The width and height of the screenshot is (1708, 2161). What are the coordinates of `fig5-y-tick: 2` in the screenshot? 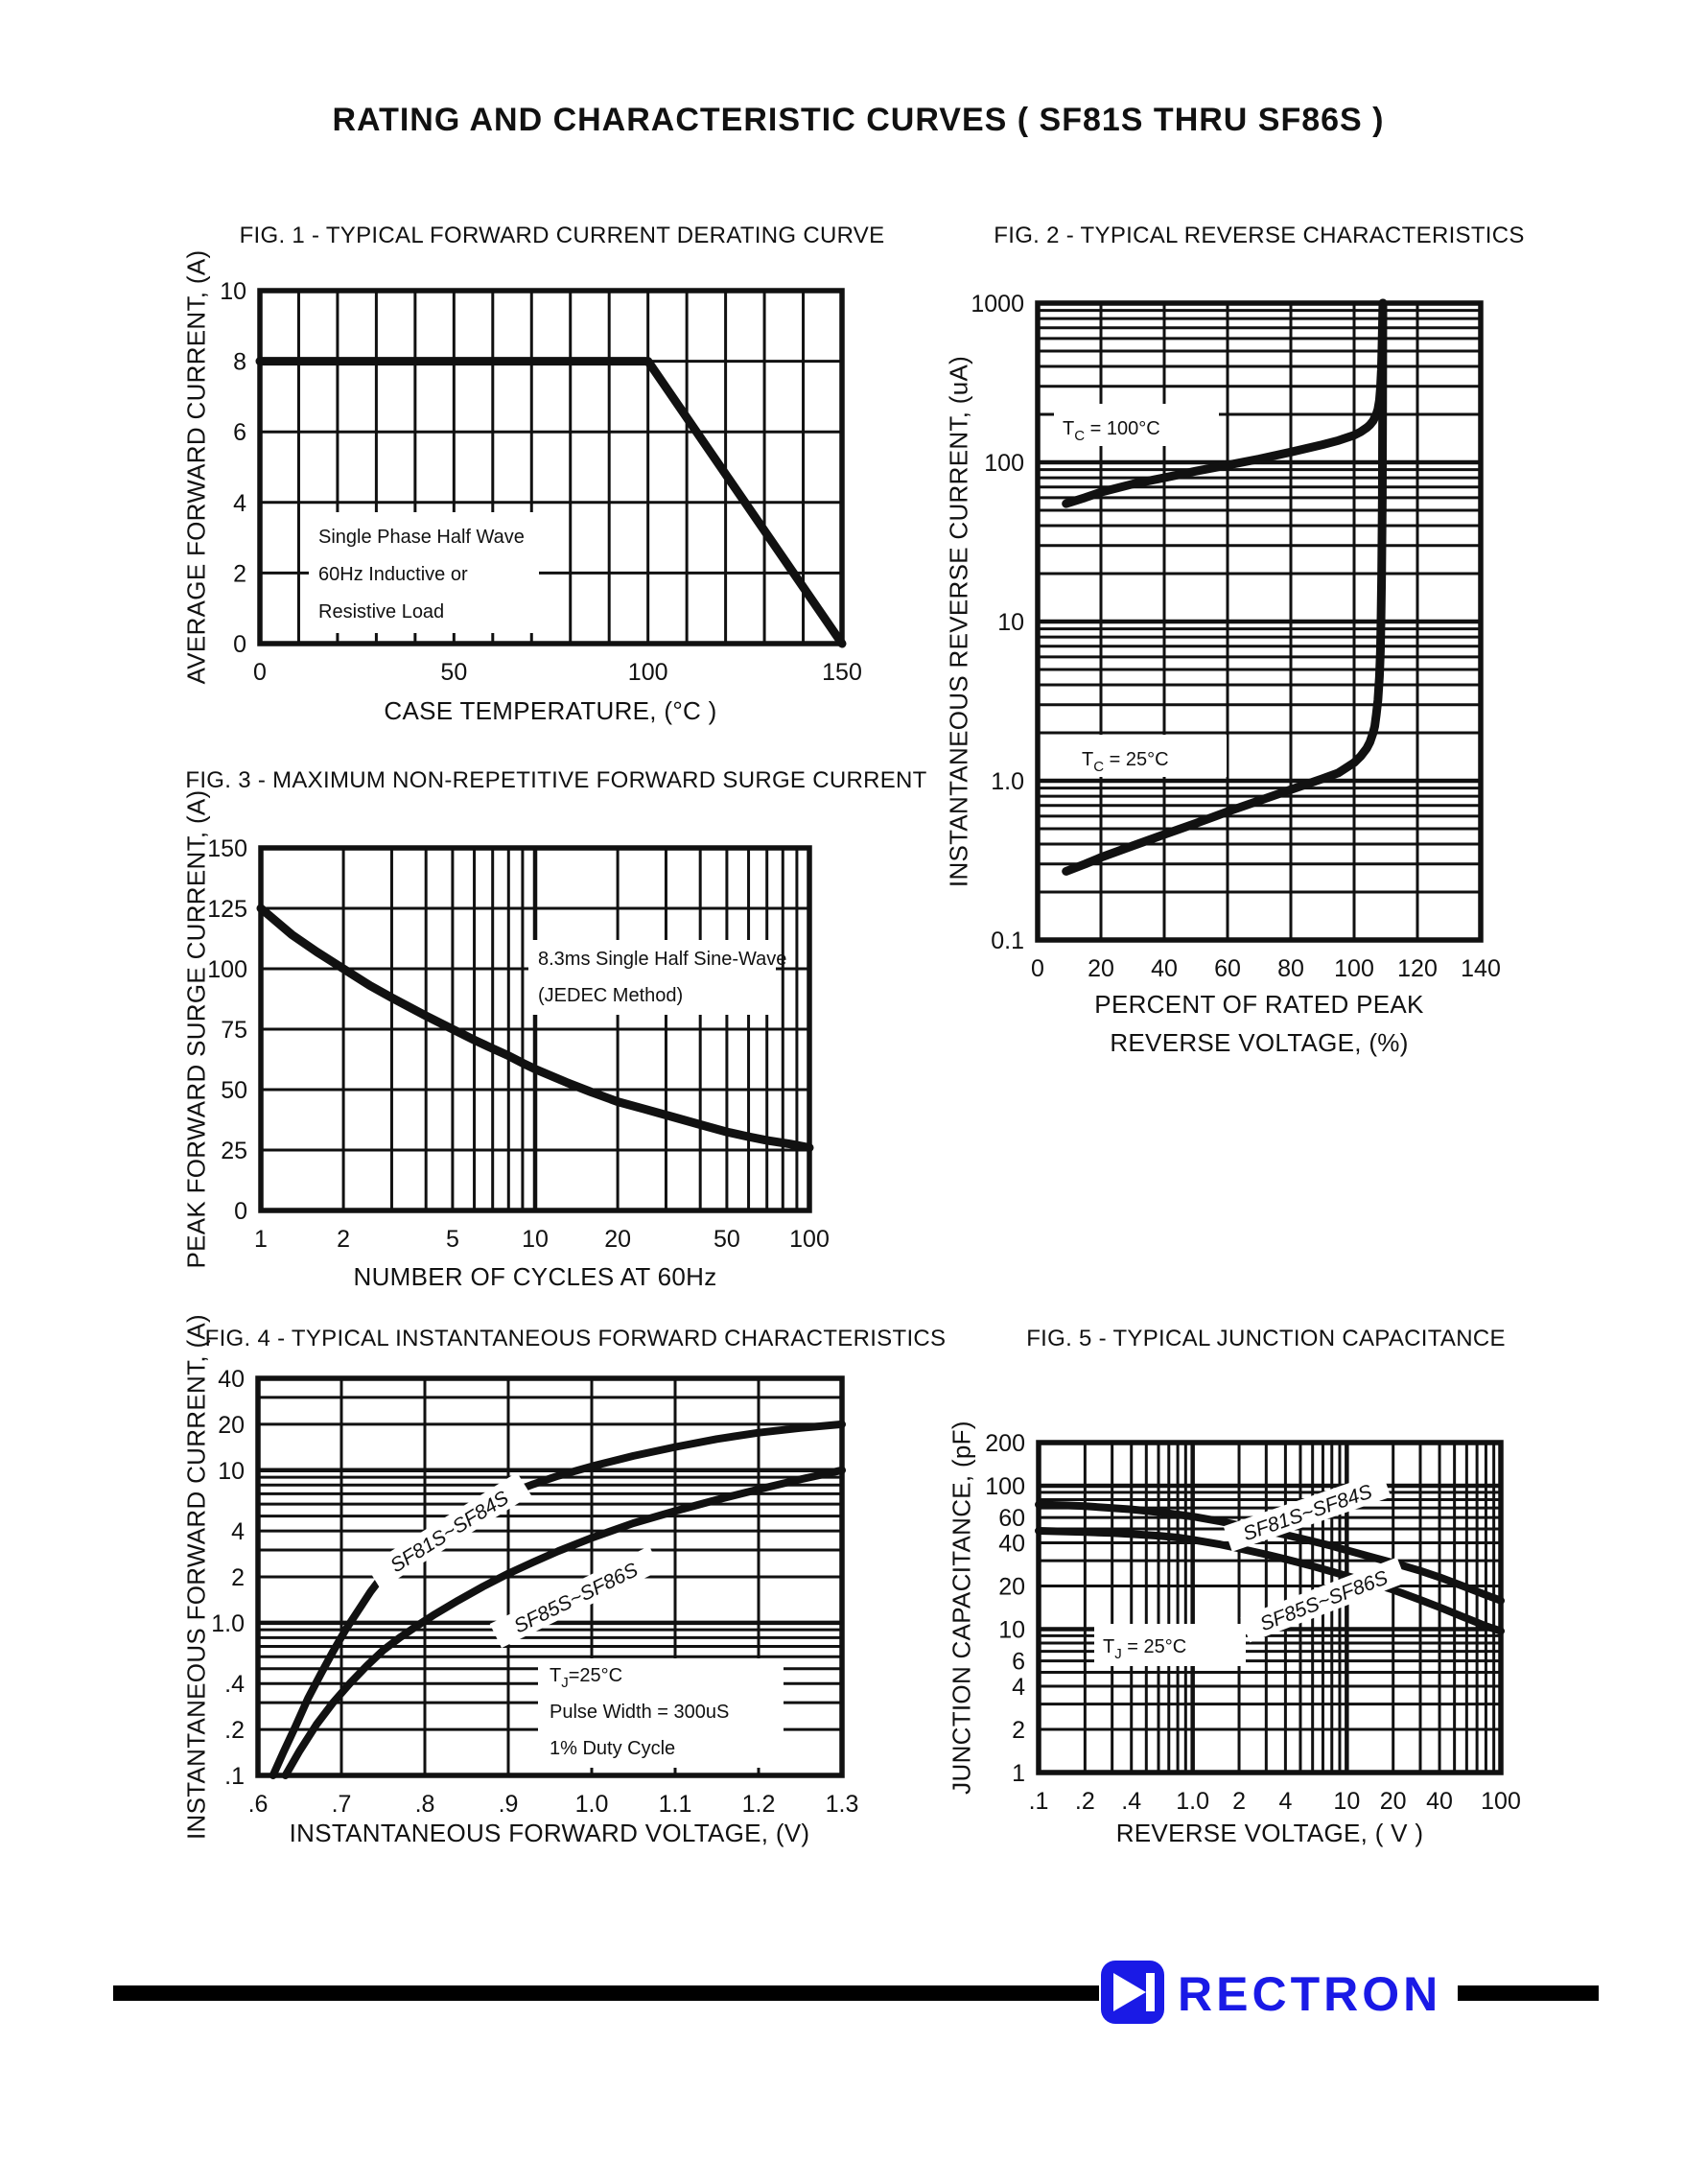 It's located at (1019, 1730).